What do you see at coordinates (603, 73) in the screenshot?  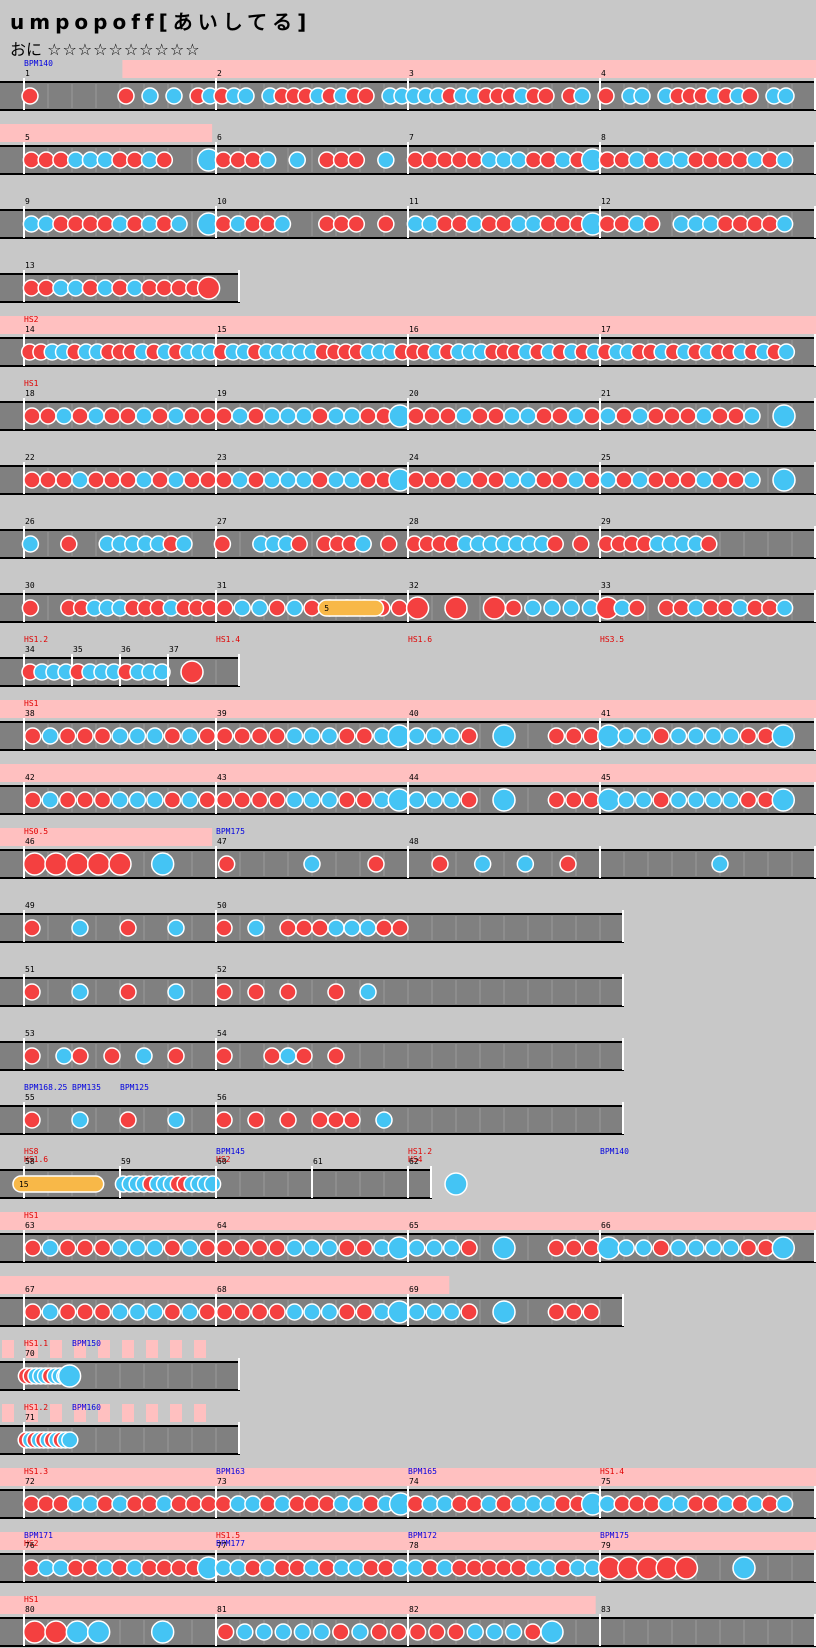 I see `bar-number: 4` at bounding box center [603, 73].